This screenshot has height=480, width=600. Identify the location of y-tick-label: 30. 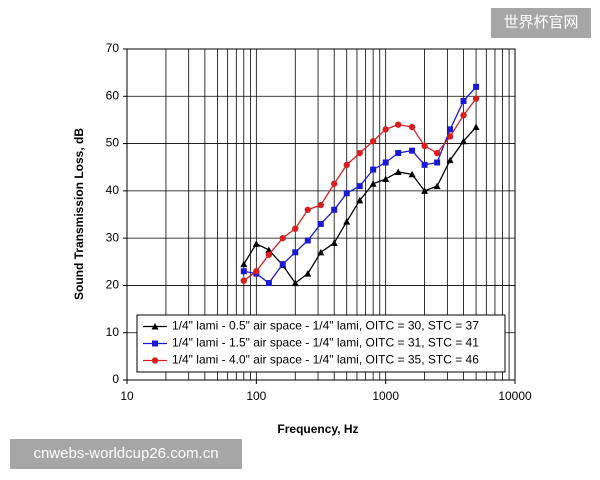
(113, 237).